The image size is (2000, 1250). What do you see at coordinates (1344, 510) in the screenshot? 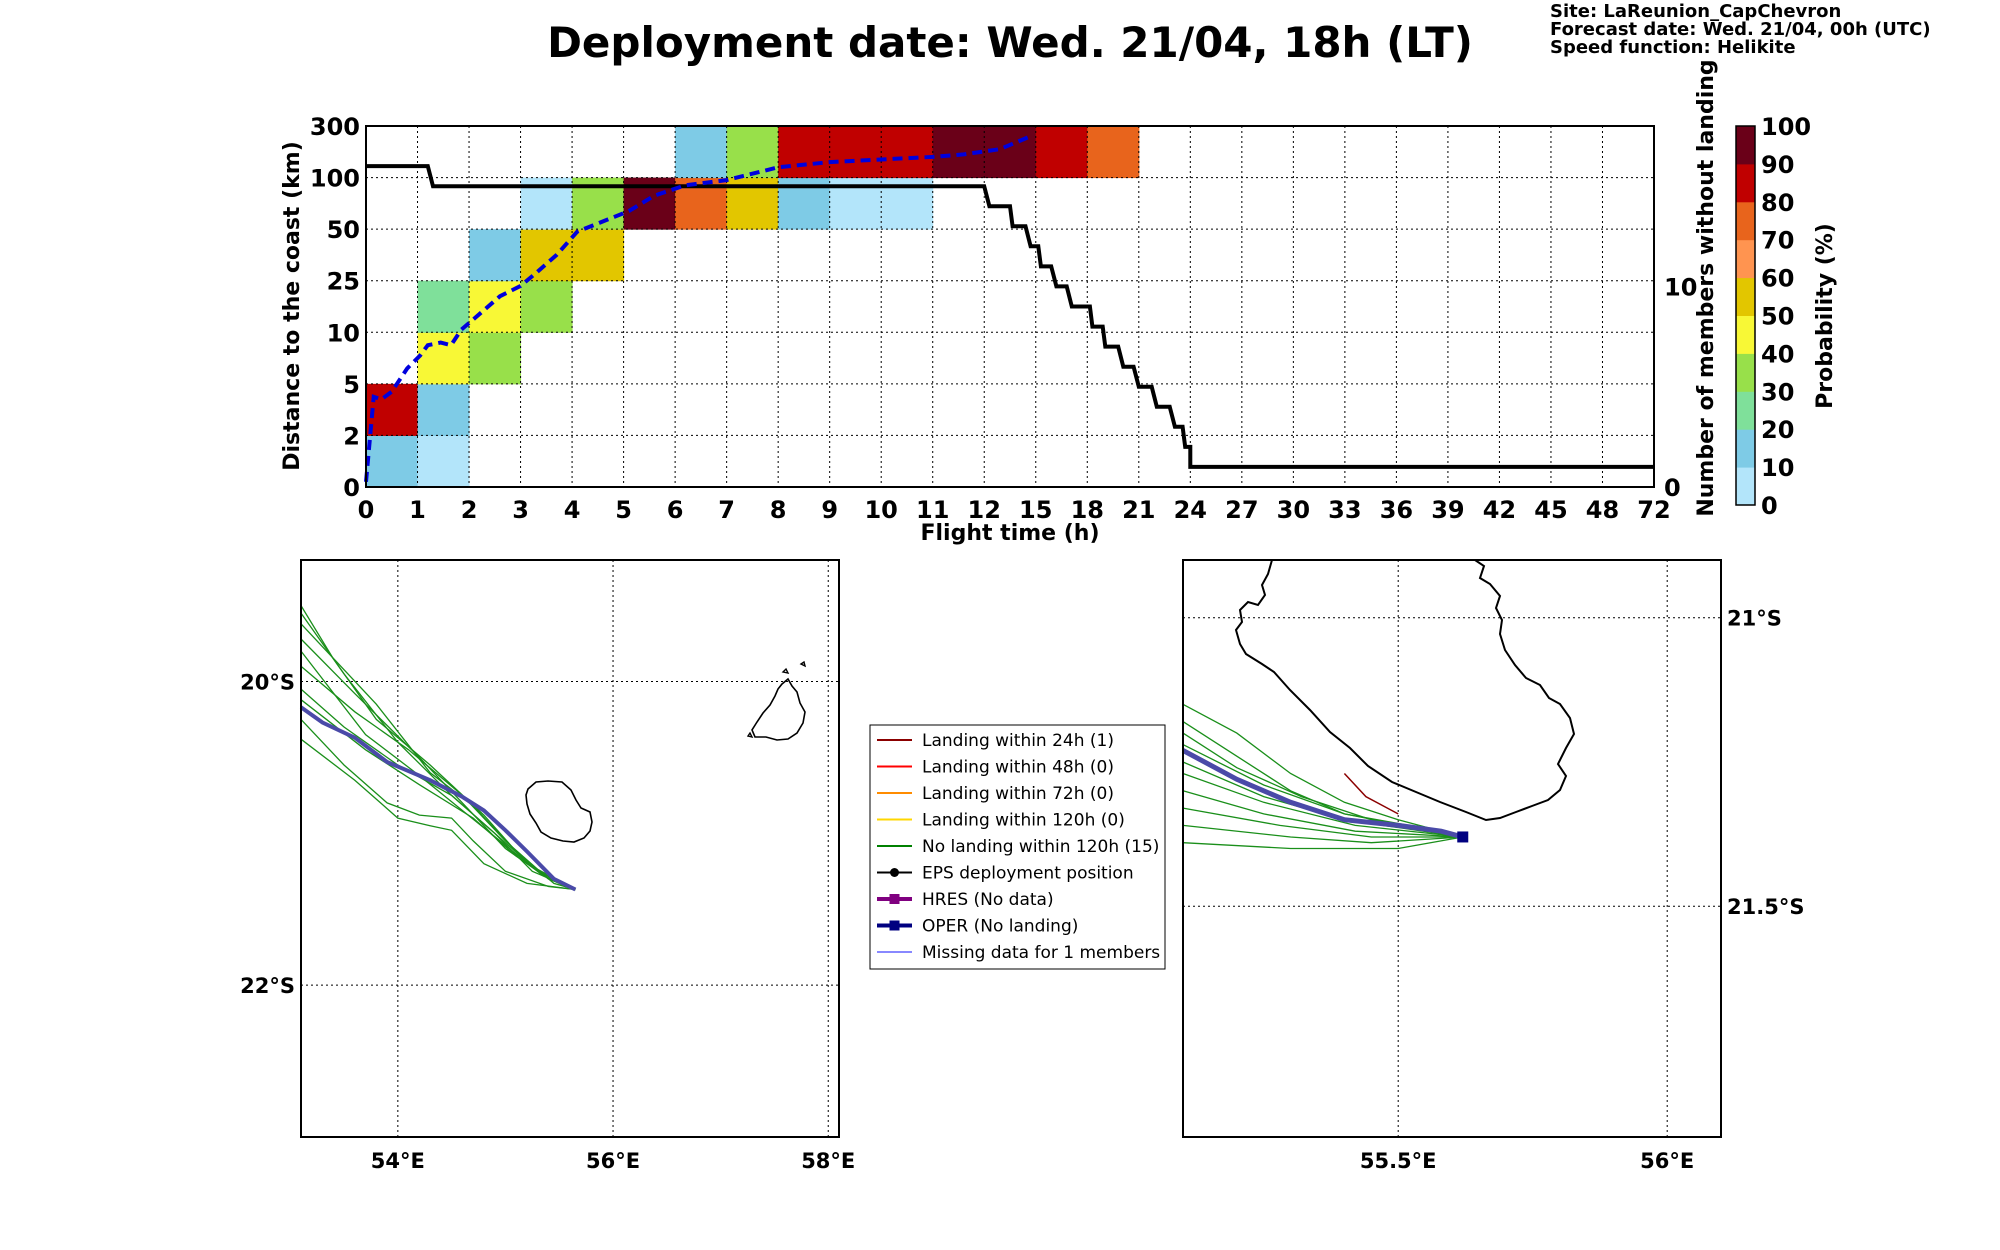
I see `x-tick-label: 33` at bounding box center [1344, 510].